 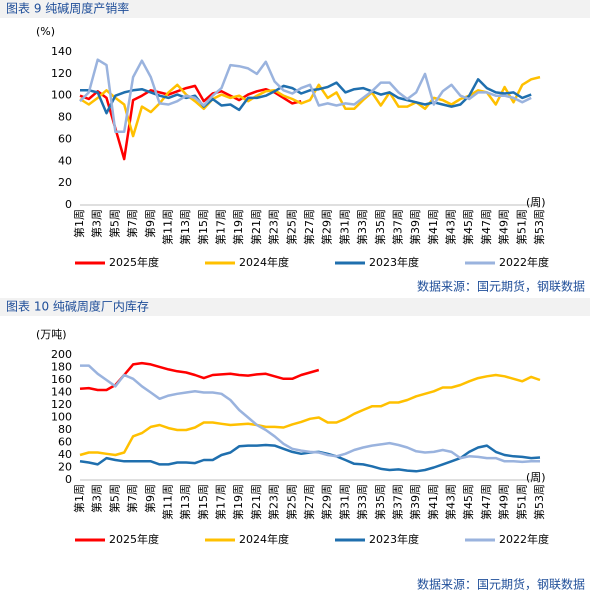 What do you see at coordinates (61, 367) in the screenshot?
I see `y-tick-label: 180` at bounding box center [61, 367].